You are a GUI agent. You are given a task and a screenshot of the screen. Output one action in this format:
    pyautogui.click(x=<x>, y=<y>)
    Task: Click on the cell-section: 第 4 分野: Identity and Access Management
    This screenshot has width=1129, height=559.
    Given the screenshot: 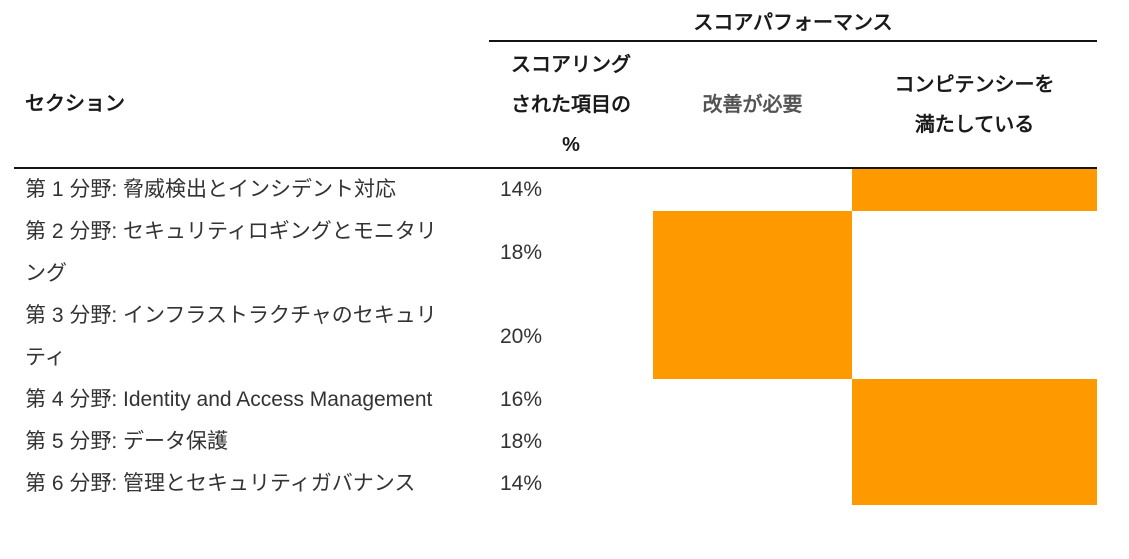 What is the action you would take?
    pyautogui.click(x=229, y=399)
    